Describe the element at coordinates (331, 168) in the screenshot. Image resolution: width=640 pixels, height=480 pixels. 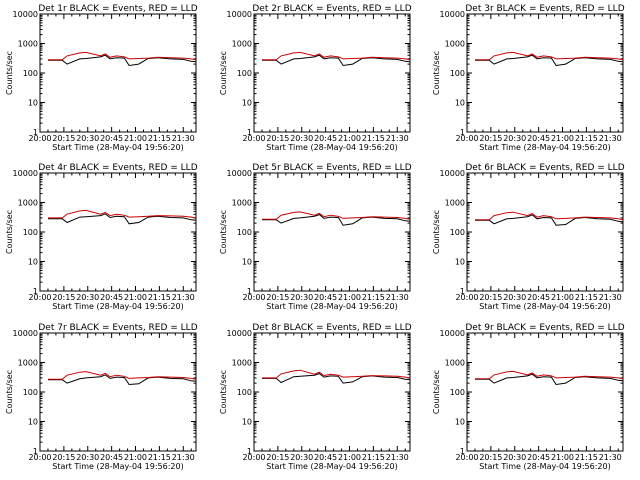
I see `panel-title: Det 5r BLACK = Events, RED = LLD` at that location.